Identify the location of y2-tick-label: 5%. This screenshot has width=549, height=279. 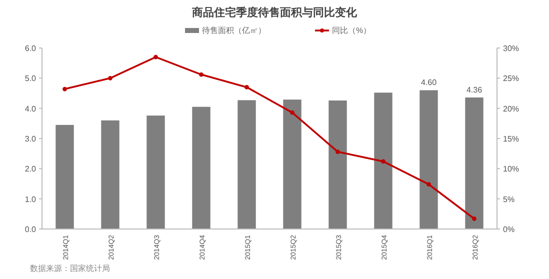
(509, 199).